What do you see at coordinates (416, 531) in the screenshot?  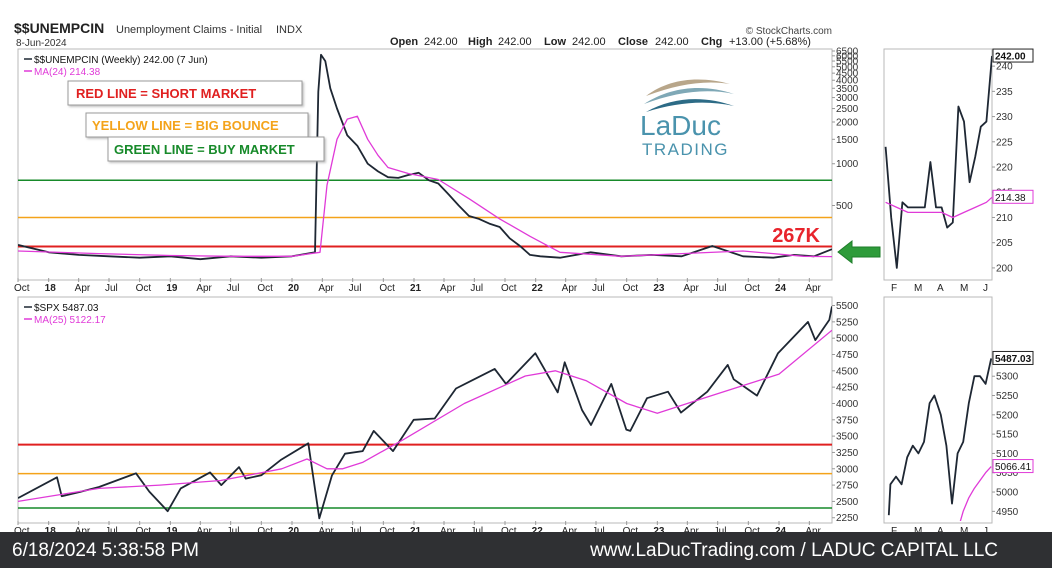 I see `x-tick-label: 21` at bounding box center [416, 531].